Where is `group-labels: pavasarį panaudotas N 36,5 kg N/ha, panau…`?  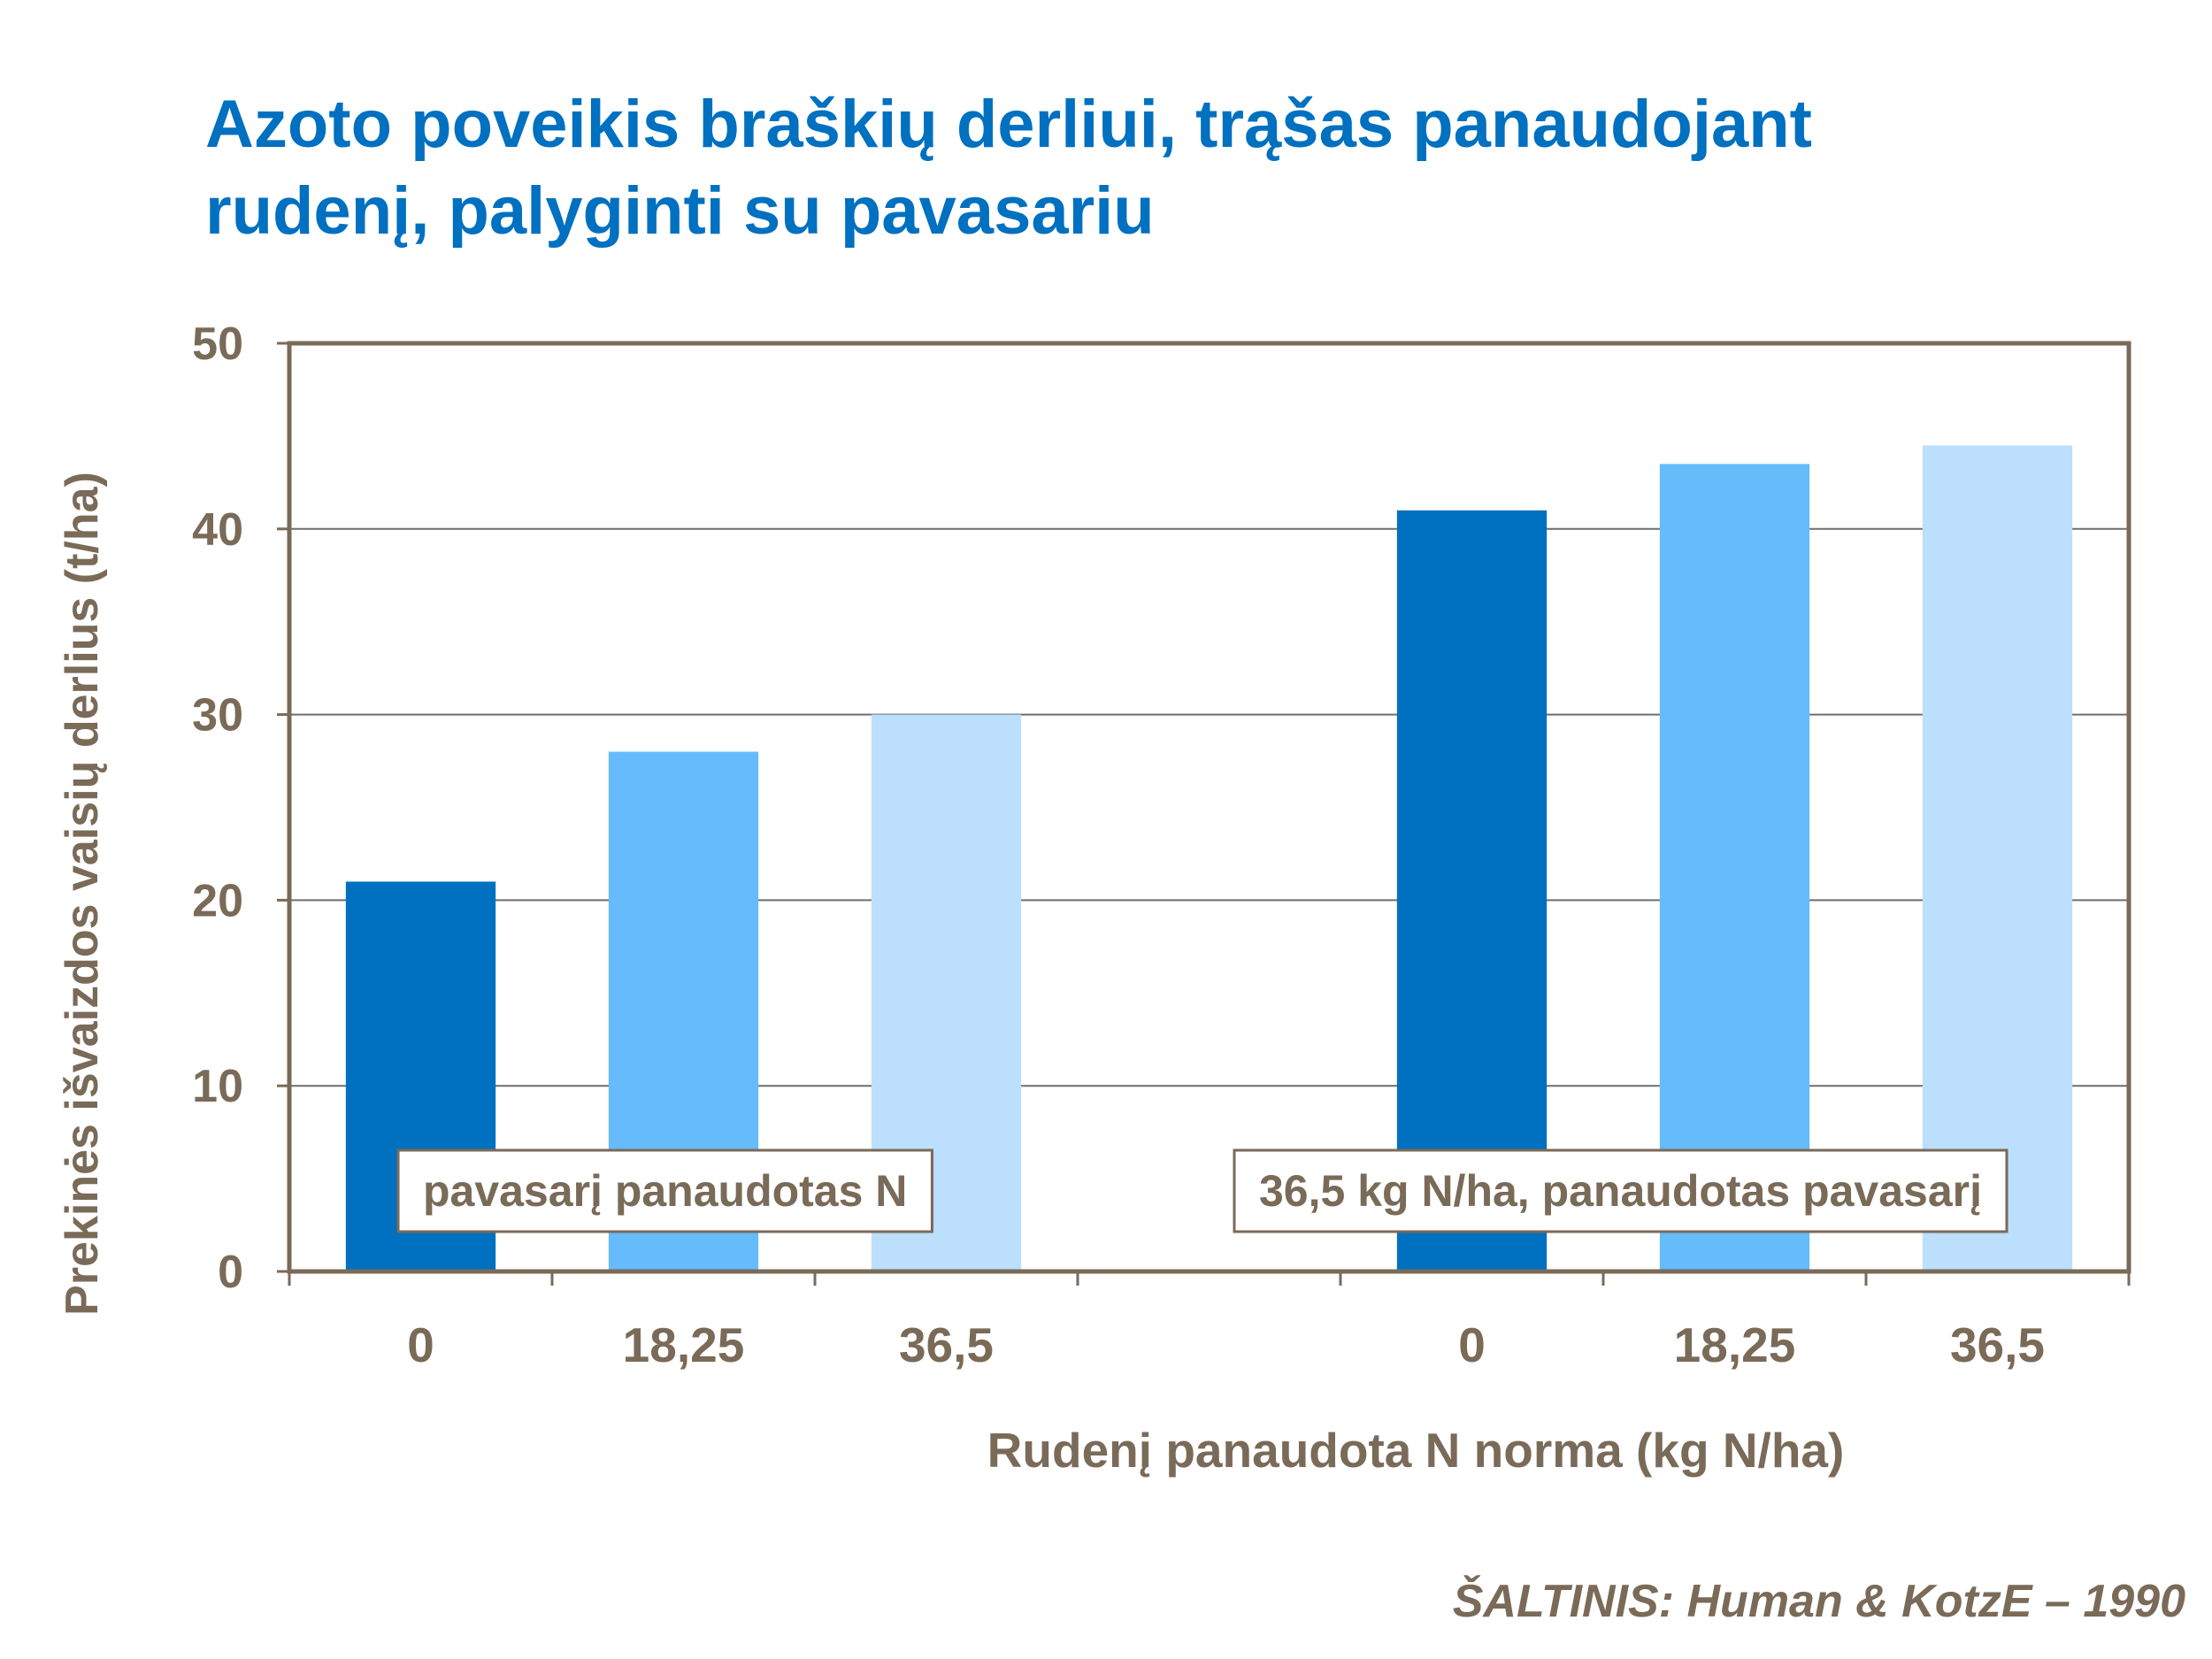 group-labels: pavasarį panaudotas N 36,5 kg N/ha, panau… is located at coordinates (1202, 1190).